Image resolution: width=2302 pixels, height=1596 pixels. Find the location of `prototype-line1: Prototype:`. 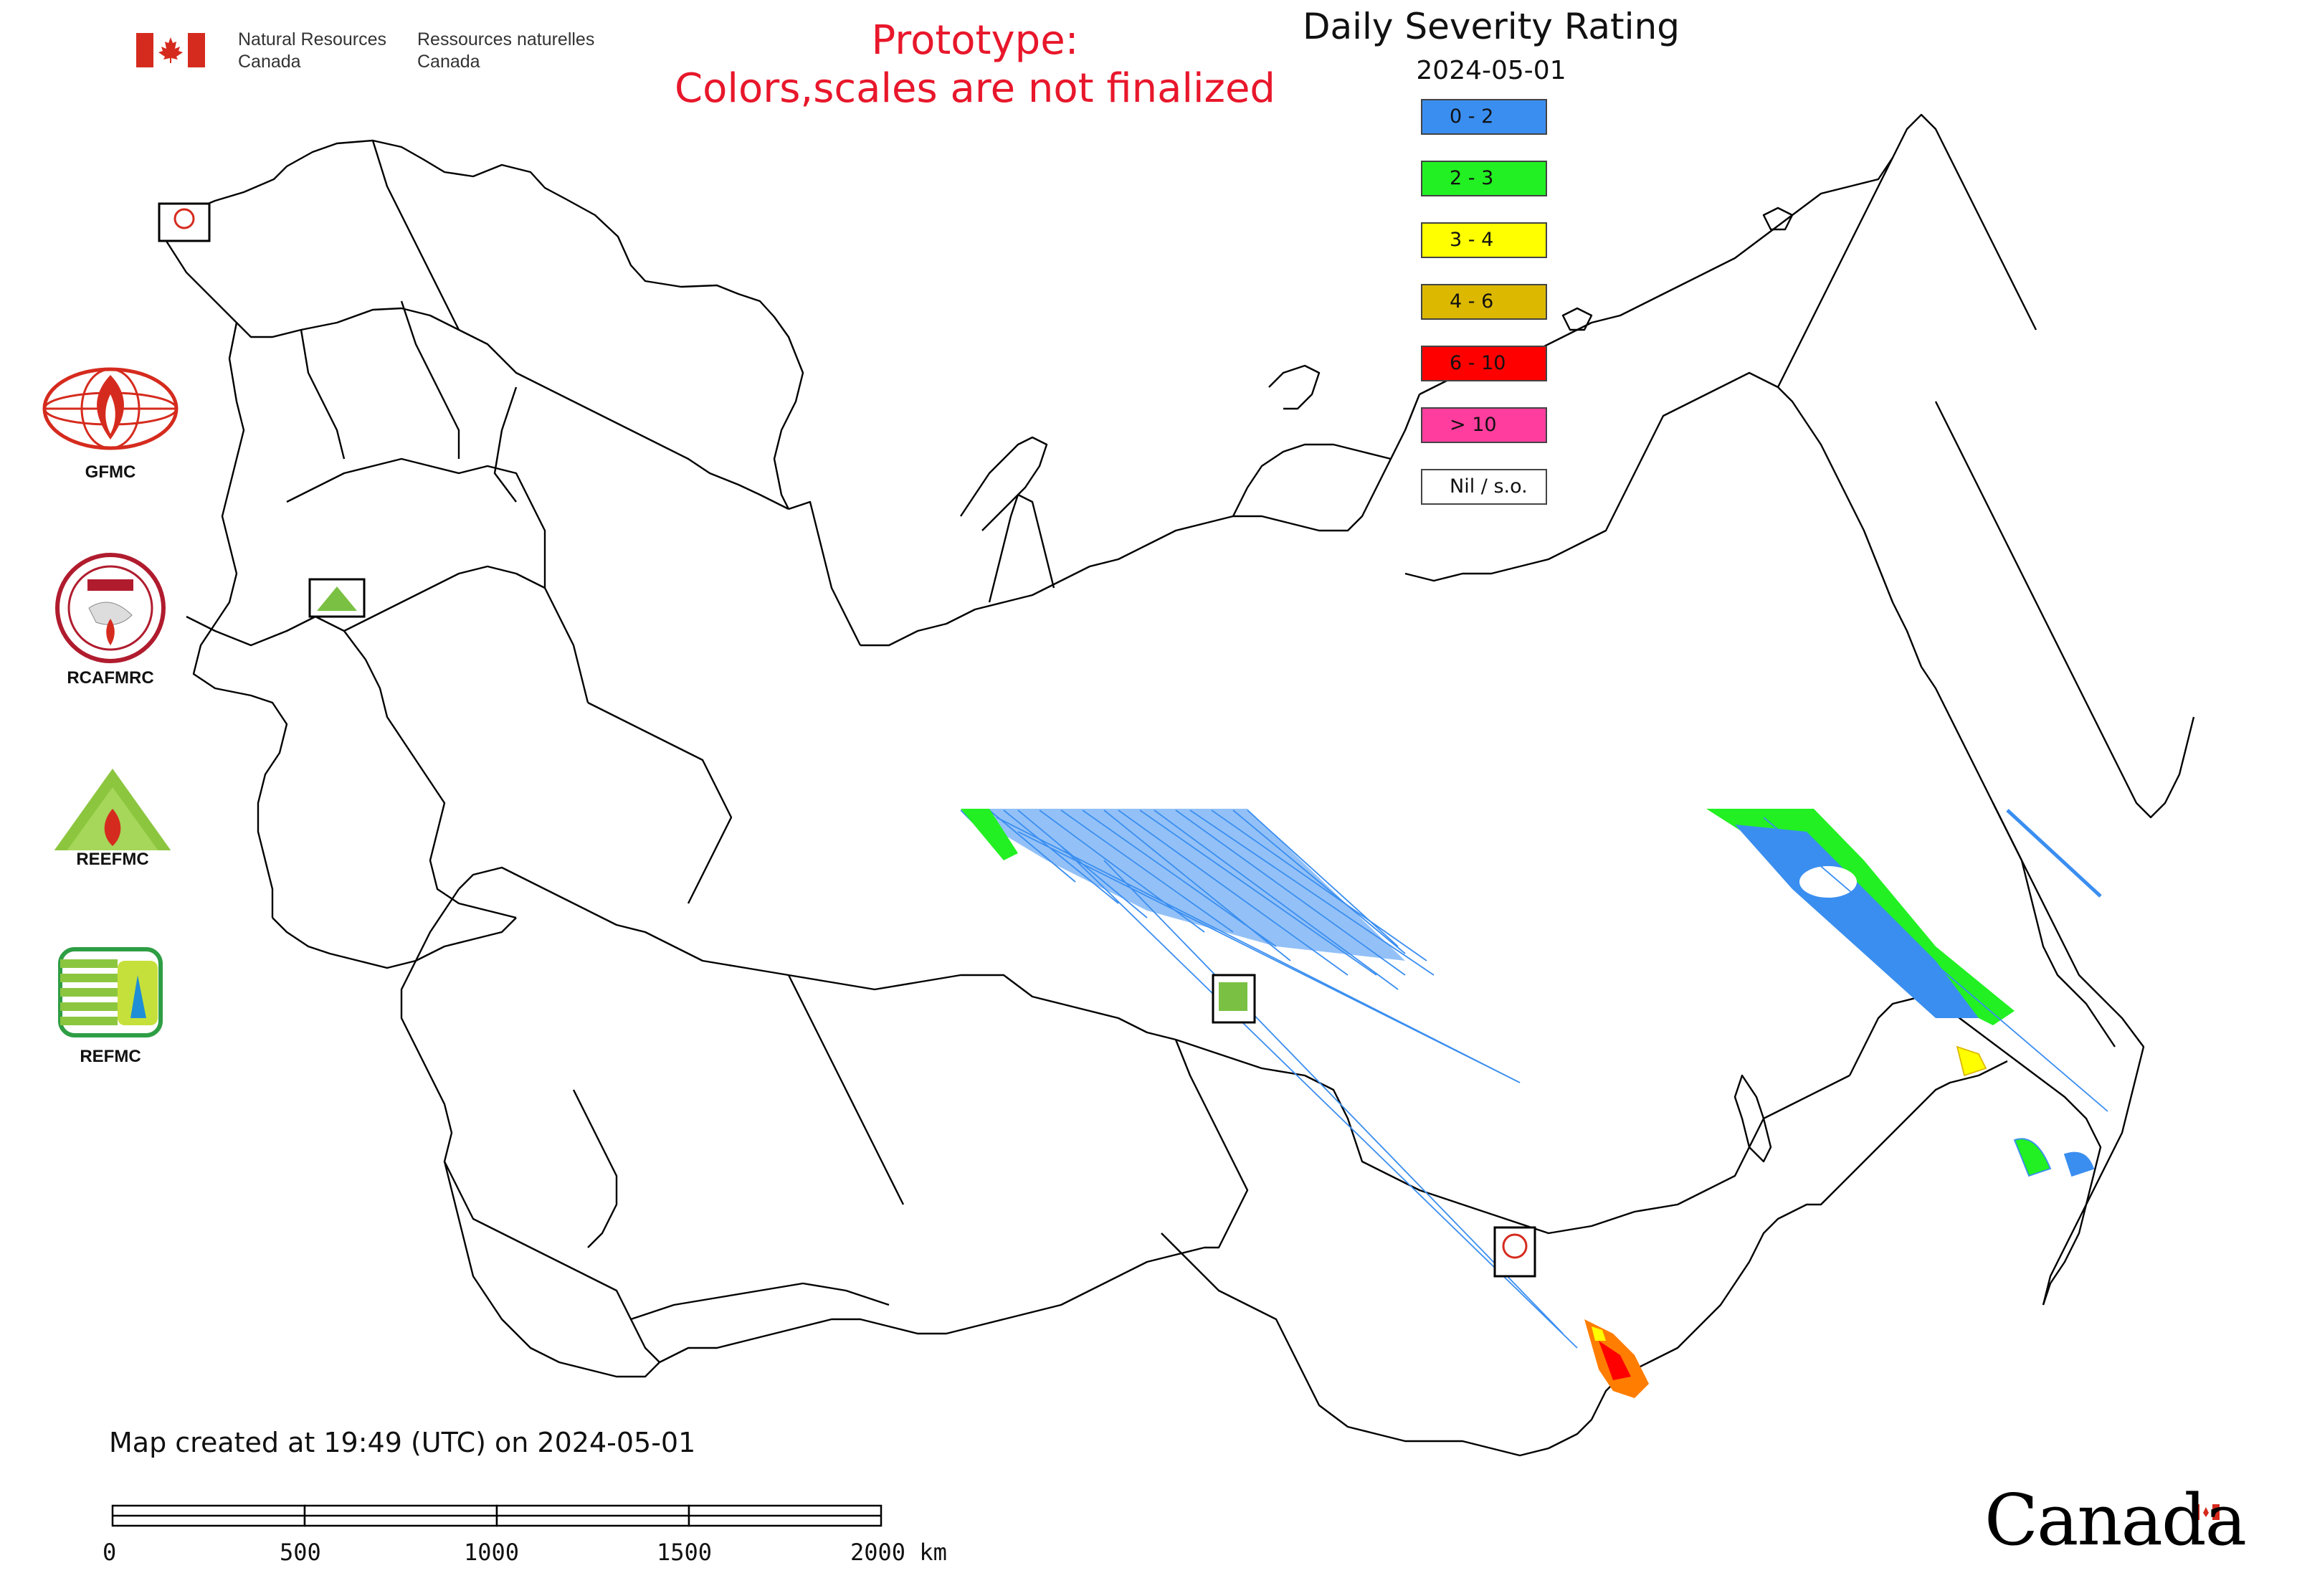

prototype-line1: Prototype: is located at coordinates (975, 40).